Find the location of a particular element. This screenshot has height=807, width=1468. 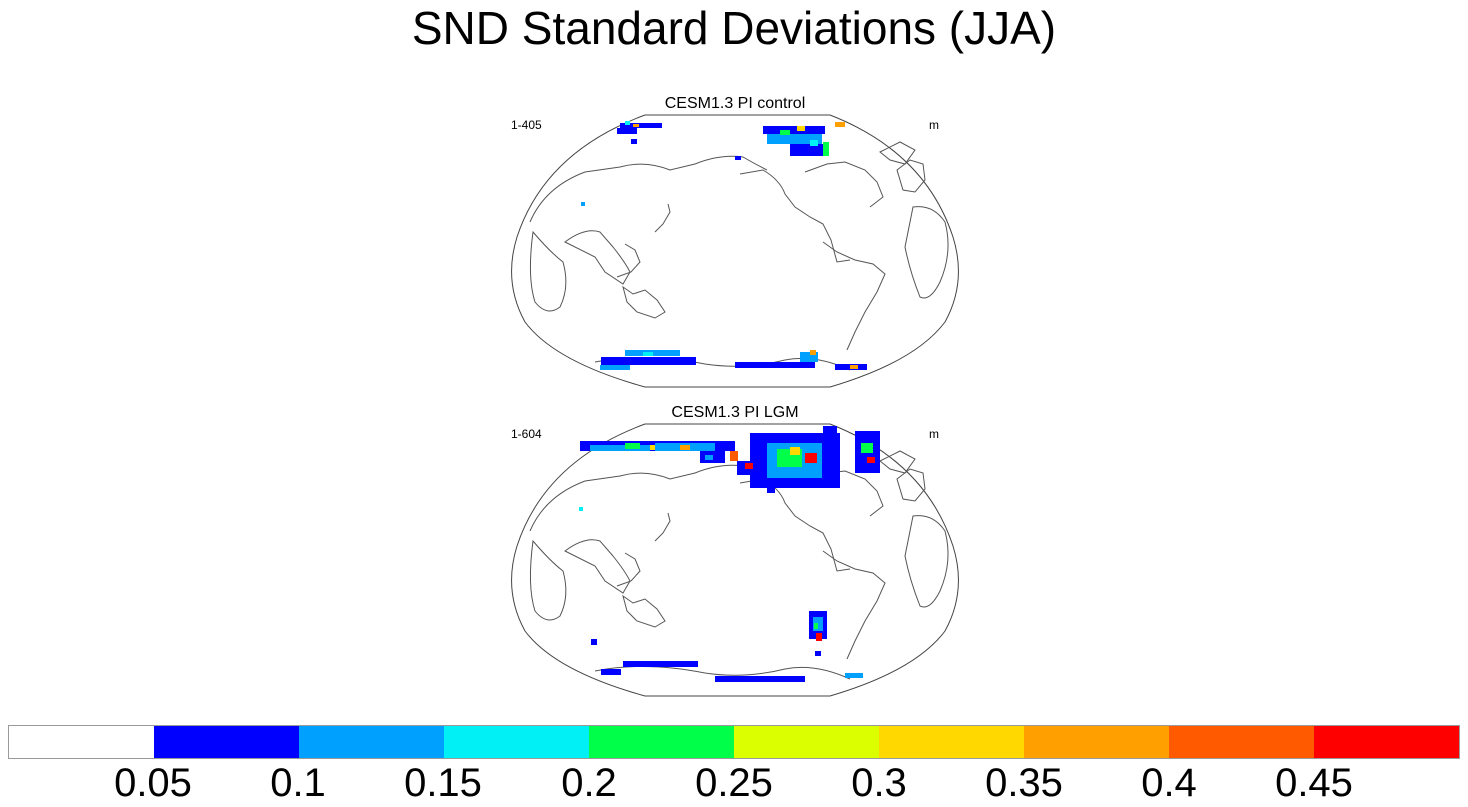

colorbar-tick-label: 0.25 is located at coordinates (734, 783).